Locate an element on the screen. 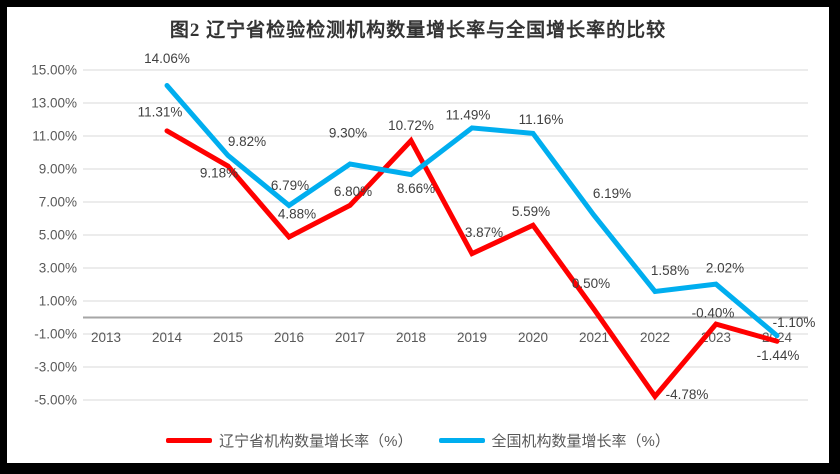  data-label: 8.66% is located at coordinates (416, 188).